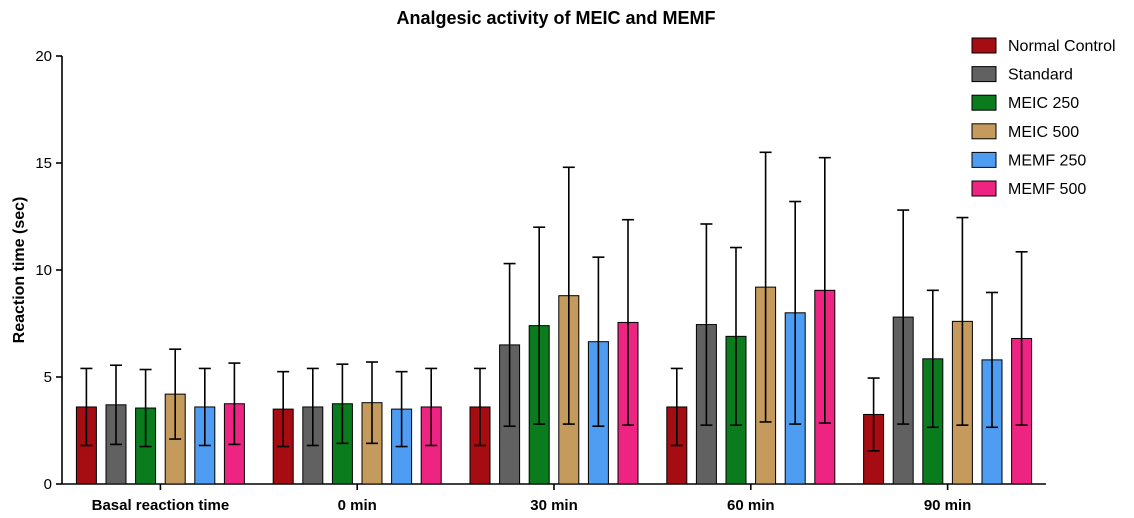  I want to click on x-tick-label: 60 min, so click(751, 505).